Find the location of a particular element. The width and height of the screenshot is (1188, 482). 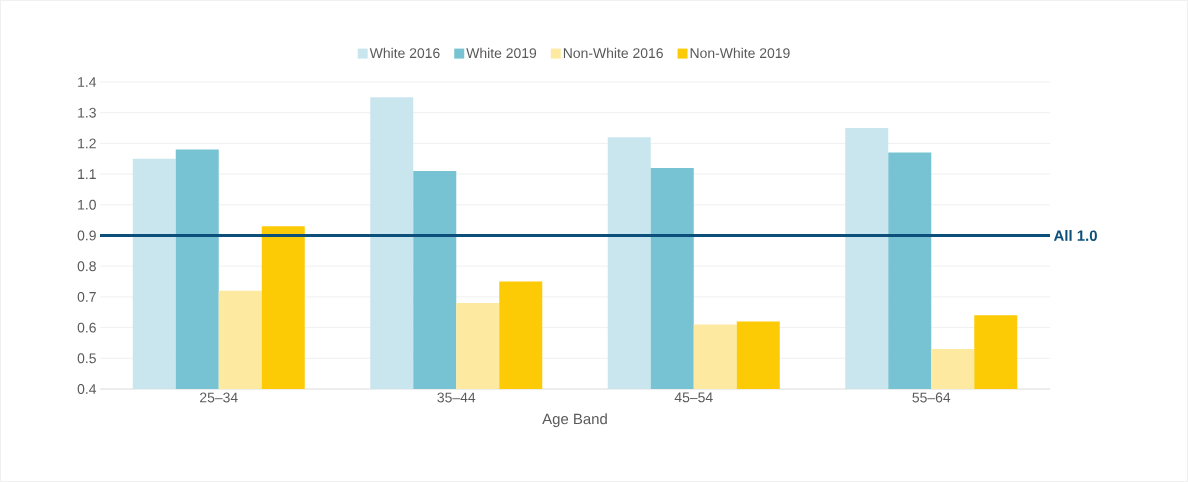

y-tick-label: 0.5 is located at coordinates (86, 358).